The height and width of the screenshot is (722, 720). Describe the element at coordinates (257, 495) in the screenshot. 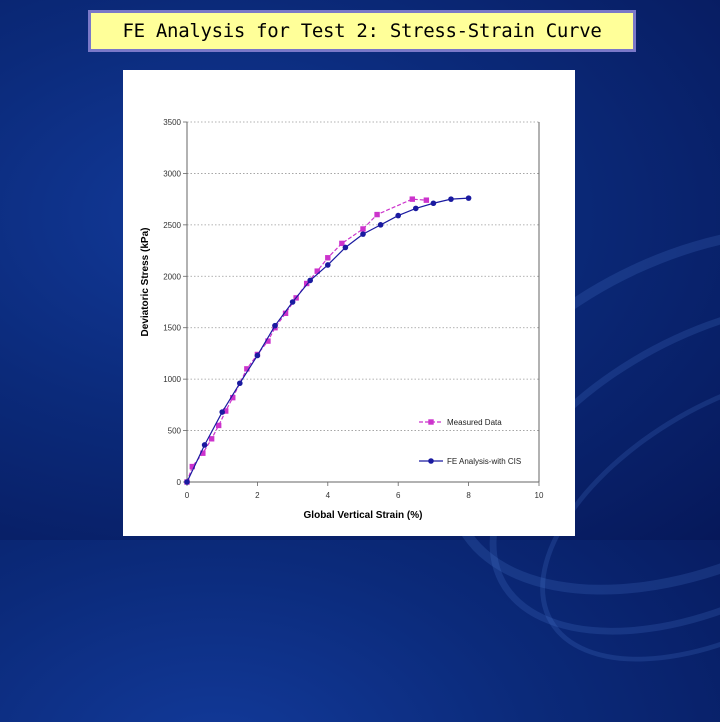

I see `x-tick-label: 2` at that location.